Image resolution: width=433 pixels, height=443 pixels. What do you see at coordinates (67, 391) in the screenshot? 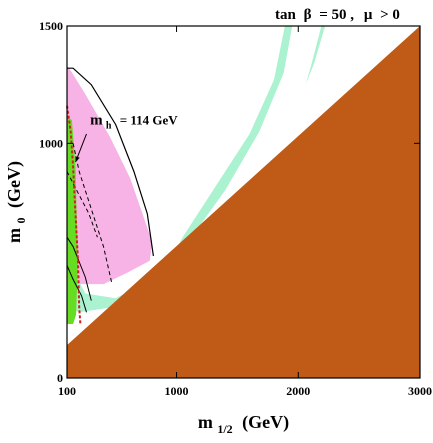
I see `x-tick-label: 100` at bounding box center [67, 391].